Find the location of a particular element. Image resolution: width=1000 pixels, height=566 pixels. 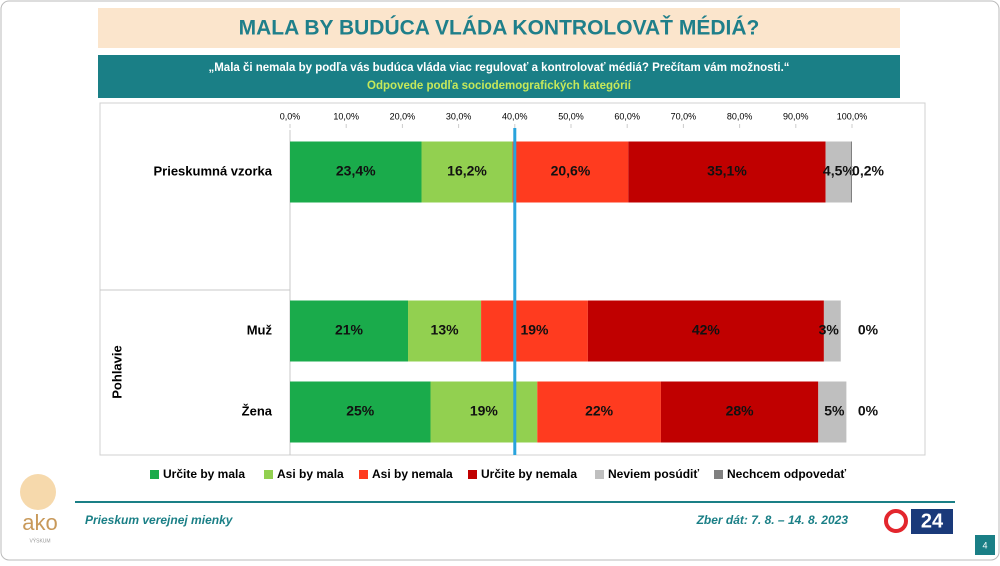

x-tick-label: 90,0% is located at coordinates (796, 116).